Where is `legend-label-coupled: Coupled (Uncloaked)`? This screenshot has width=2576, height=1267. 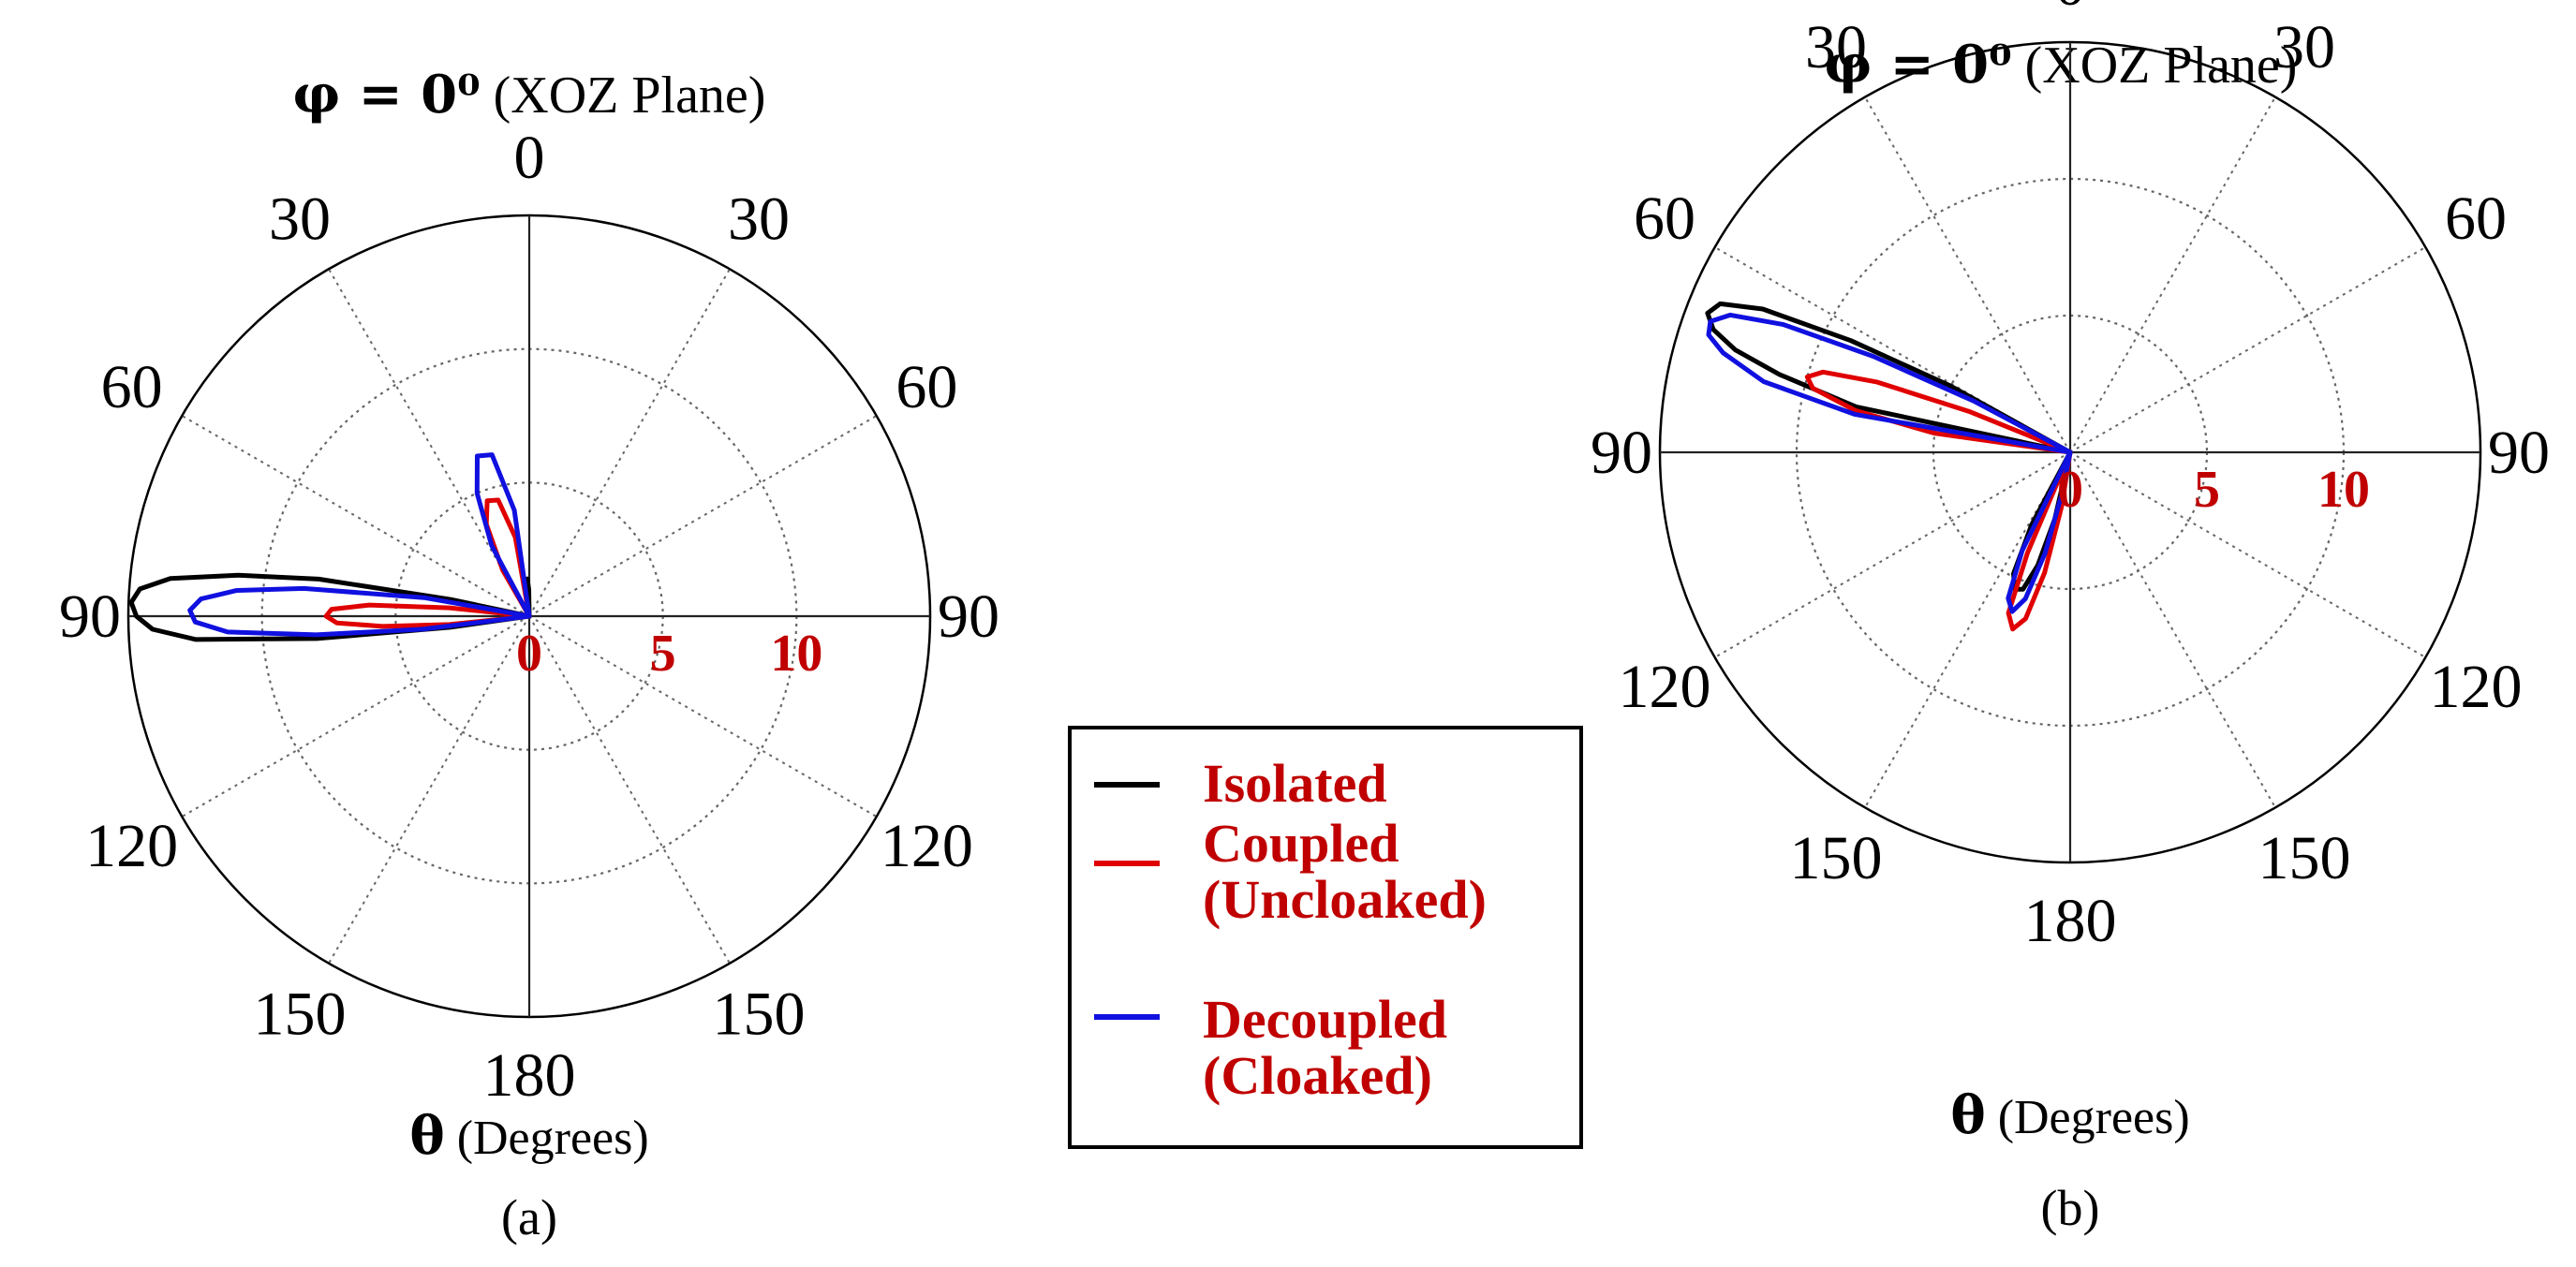 legend-label-coupled: Coupled (Uncloaked) is located at coordinates (1345, 871).